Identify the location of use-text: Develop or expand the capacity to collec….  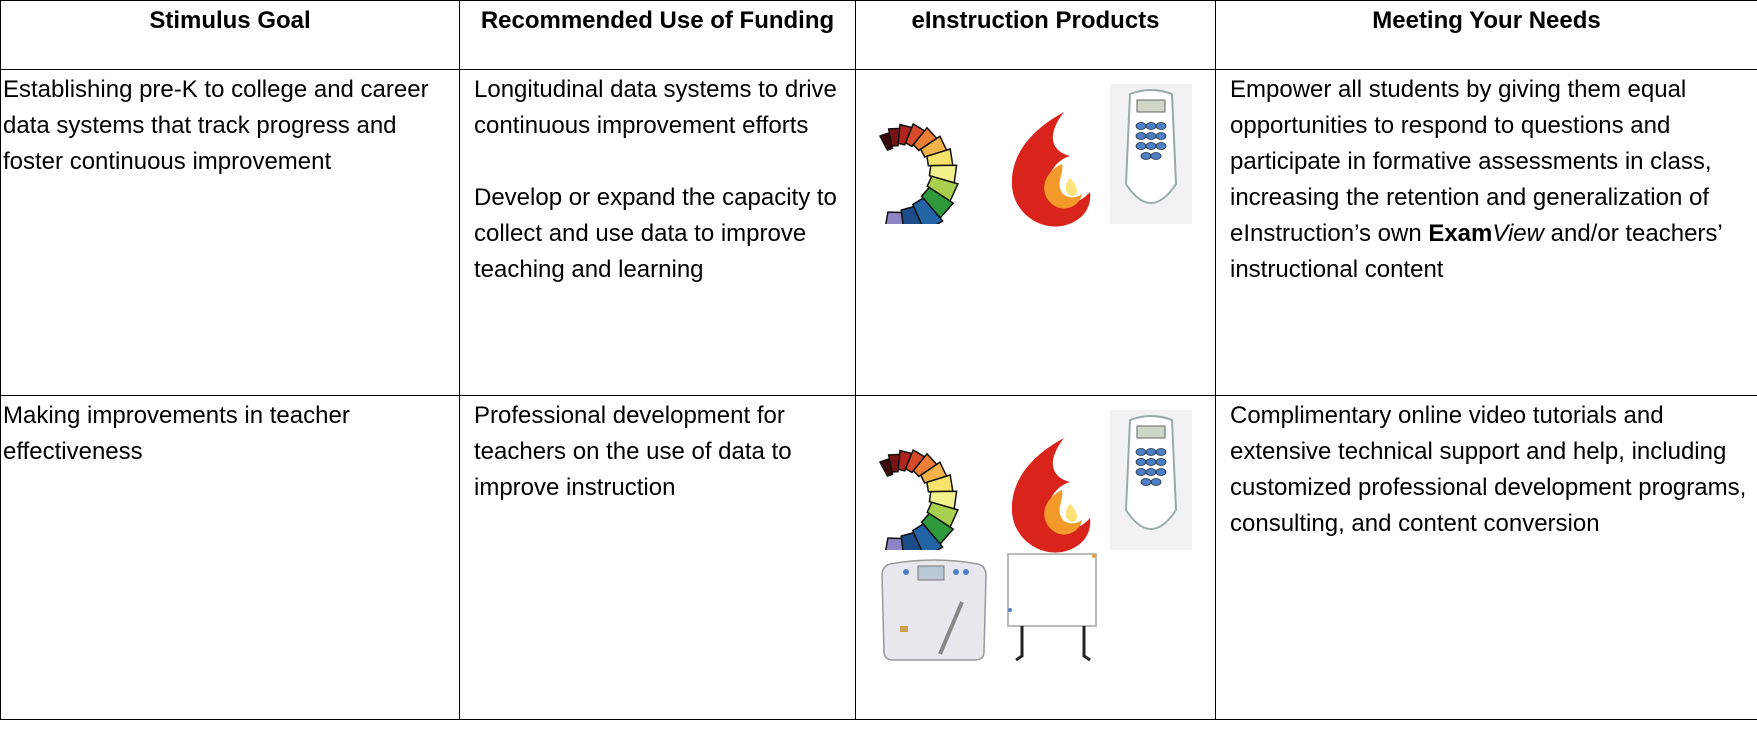
(655, 233).